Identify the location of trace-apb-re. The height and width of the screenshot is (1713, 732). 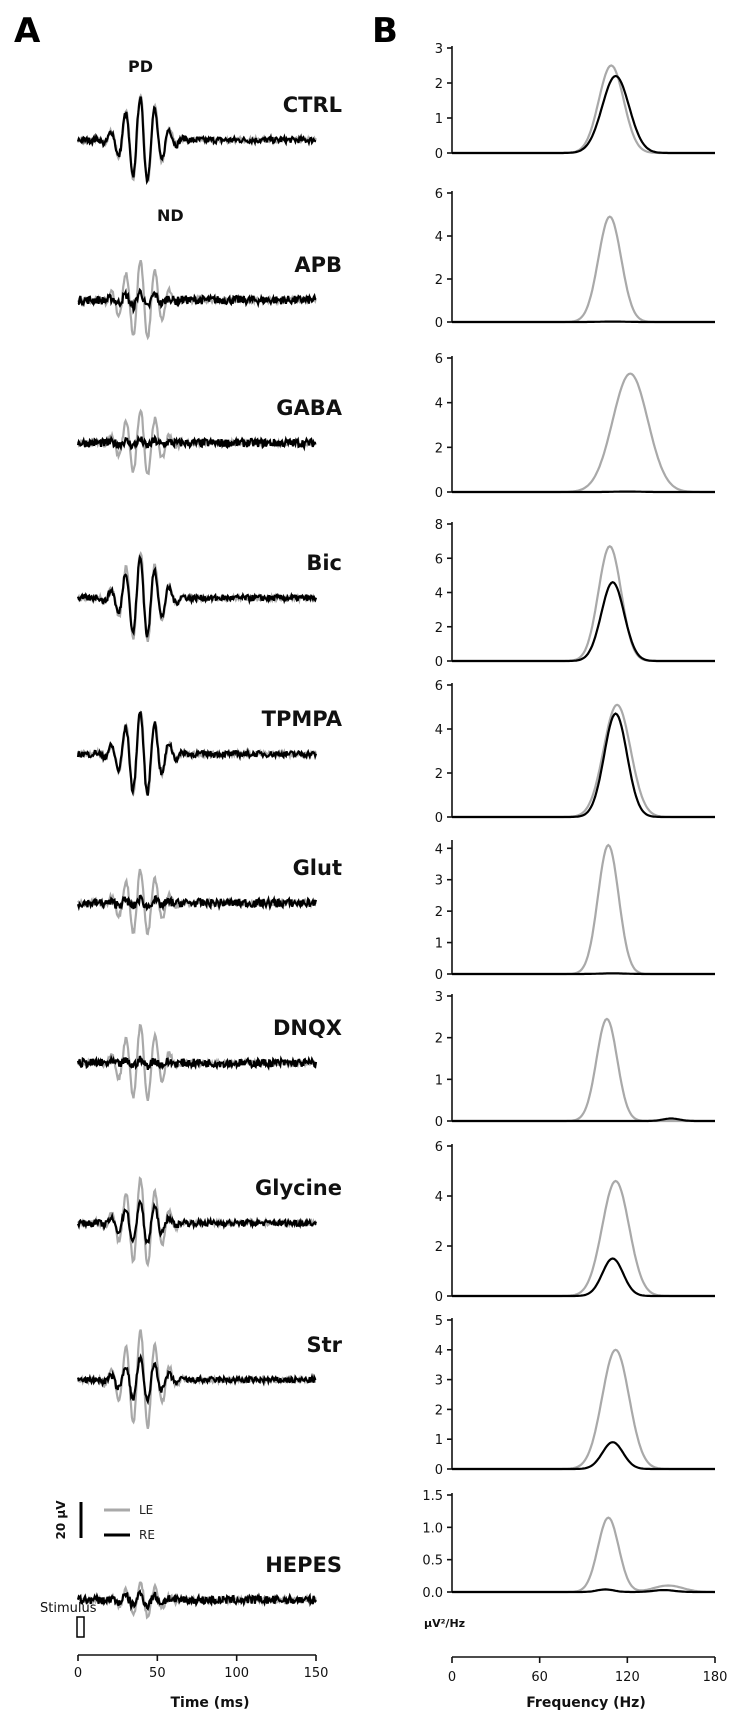
(197, 301).